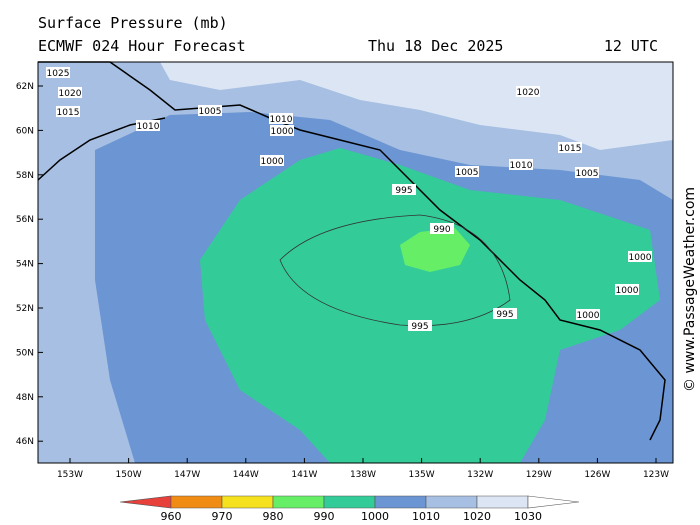  I want to click on lat-label: 62N, so click(25, 87).